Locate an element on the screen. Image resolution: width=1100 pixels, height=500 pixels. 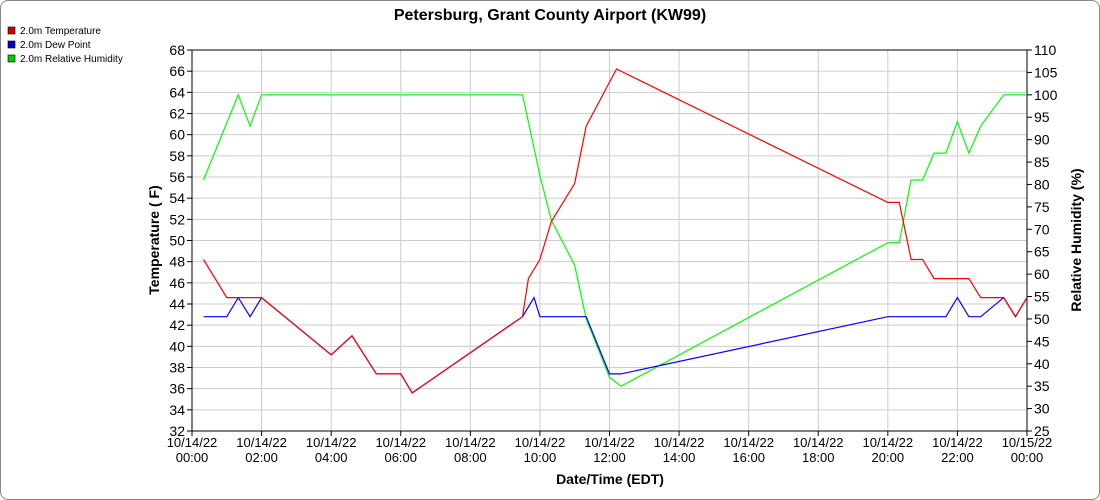
legend-swatch-2-0m-relative-humidity is located at coordinates (11, 58).